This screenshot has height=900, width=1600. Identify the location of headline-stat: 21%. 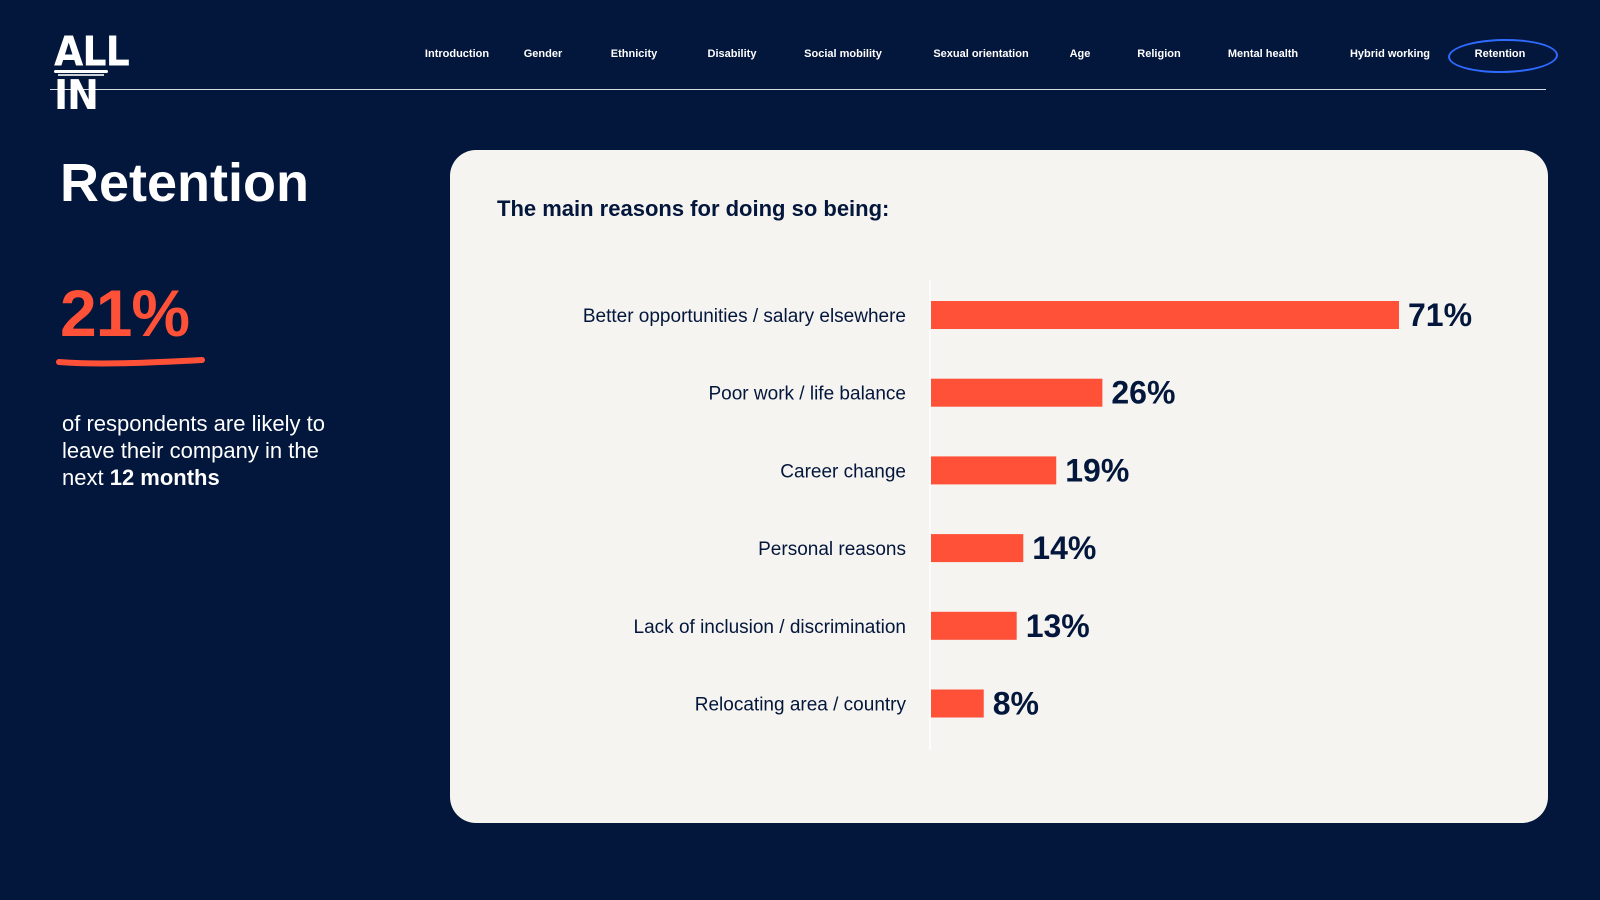
(125, 313).